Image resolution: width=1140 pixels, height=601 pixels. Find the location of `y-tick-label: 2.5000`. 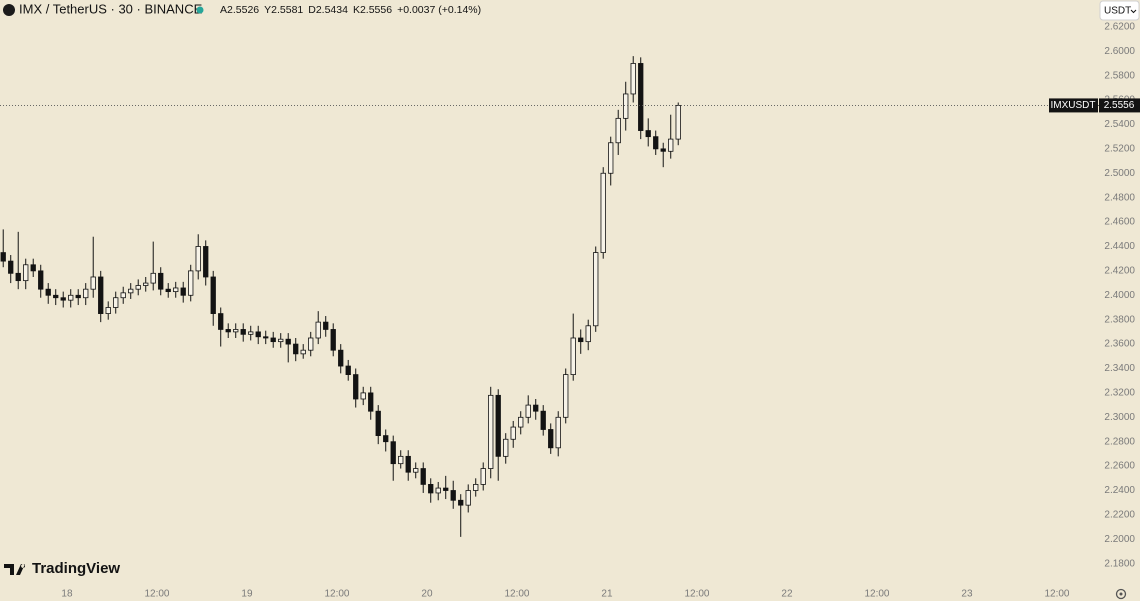

y-tick-label: 2.5000 is located at coordinates (1119, 173).